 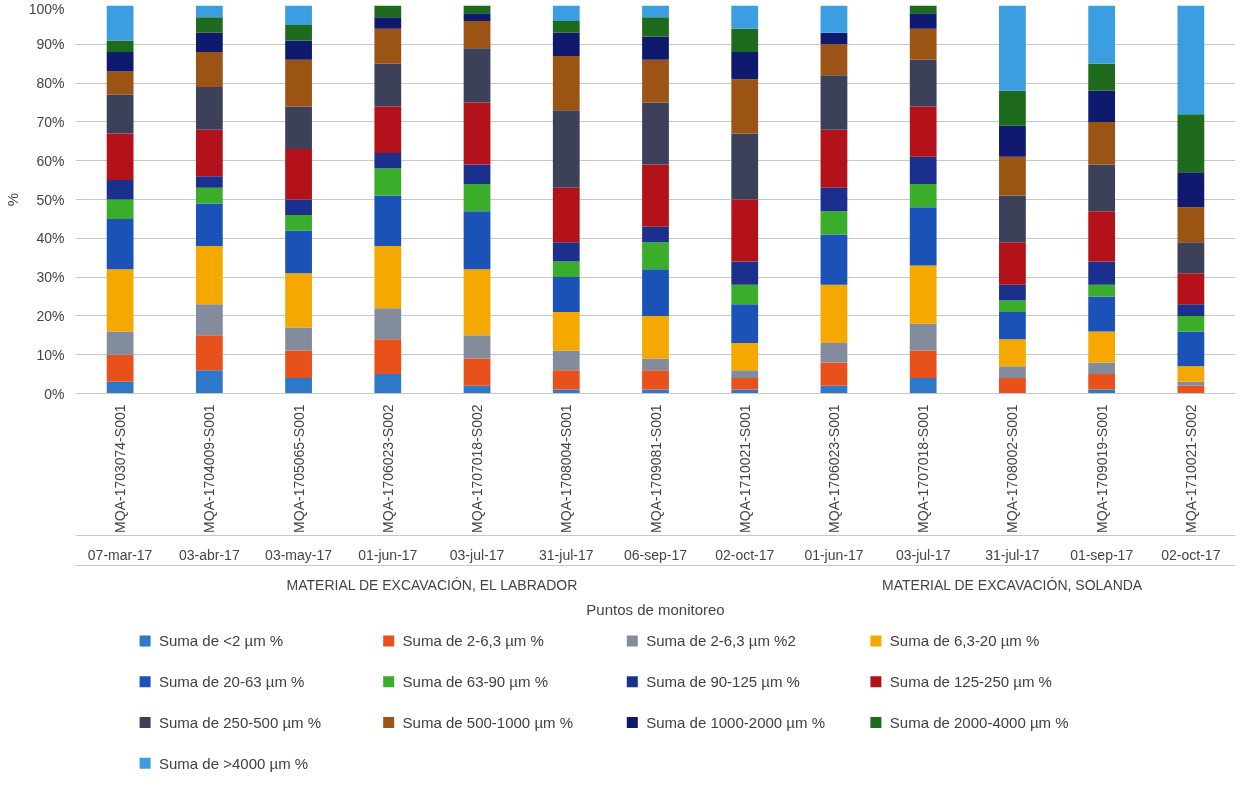 What do you see at coordinates (923, 554) in the screenshot?
I see `text: 03-jul-17` at bounding box center [923, 554].